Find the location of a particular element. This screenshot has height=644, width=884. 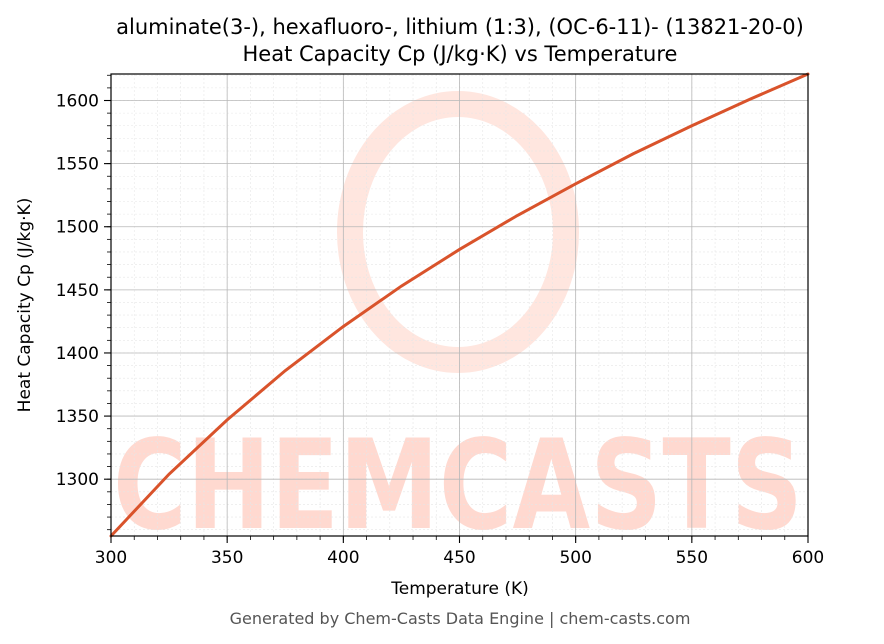

x-tick-label: 450 is located at coordinates (459, 558).